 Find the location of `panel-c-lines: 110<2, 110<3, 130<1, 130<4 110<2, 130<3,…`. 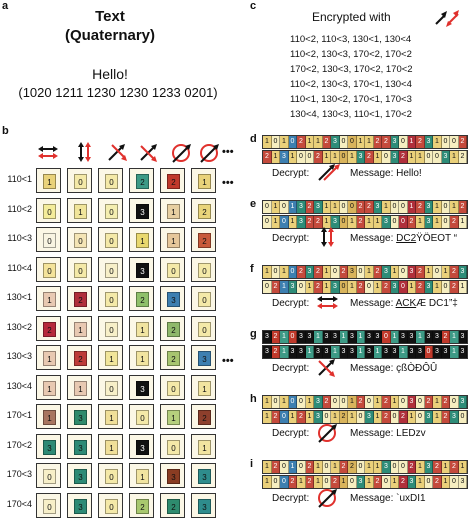

panel-c-lines: 110<2, 110<3, 130<1, 130<4 110<2, 130<3,… is located at coordinates (351, 77).